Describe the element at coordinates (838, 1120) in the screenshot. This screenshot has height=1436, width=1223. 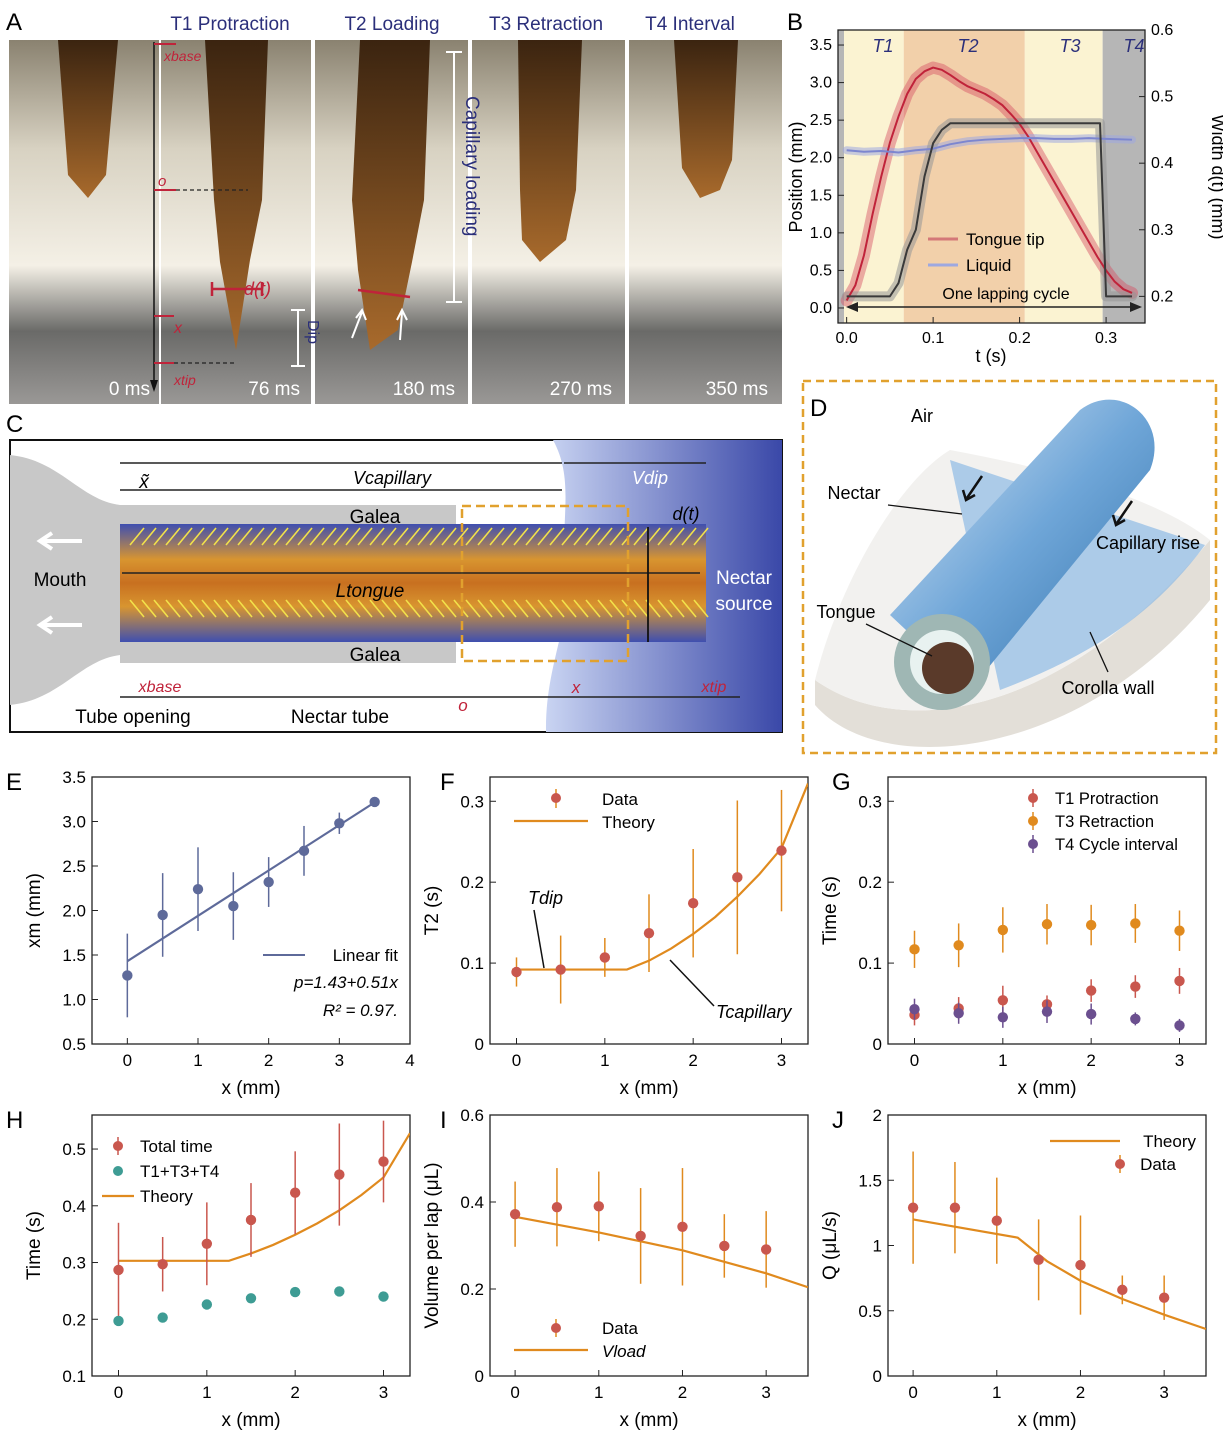
I see `panel-letter-j: J` at that location.